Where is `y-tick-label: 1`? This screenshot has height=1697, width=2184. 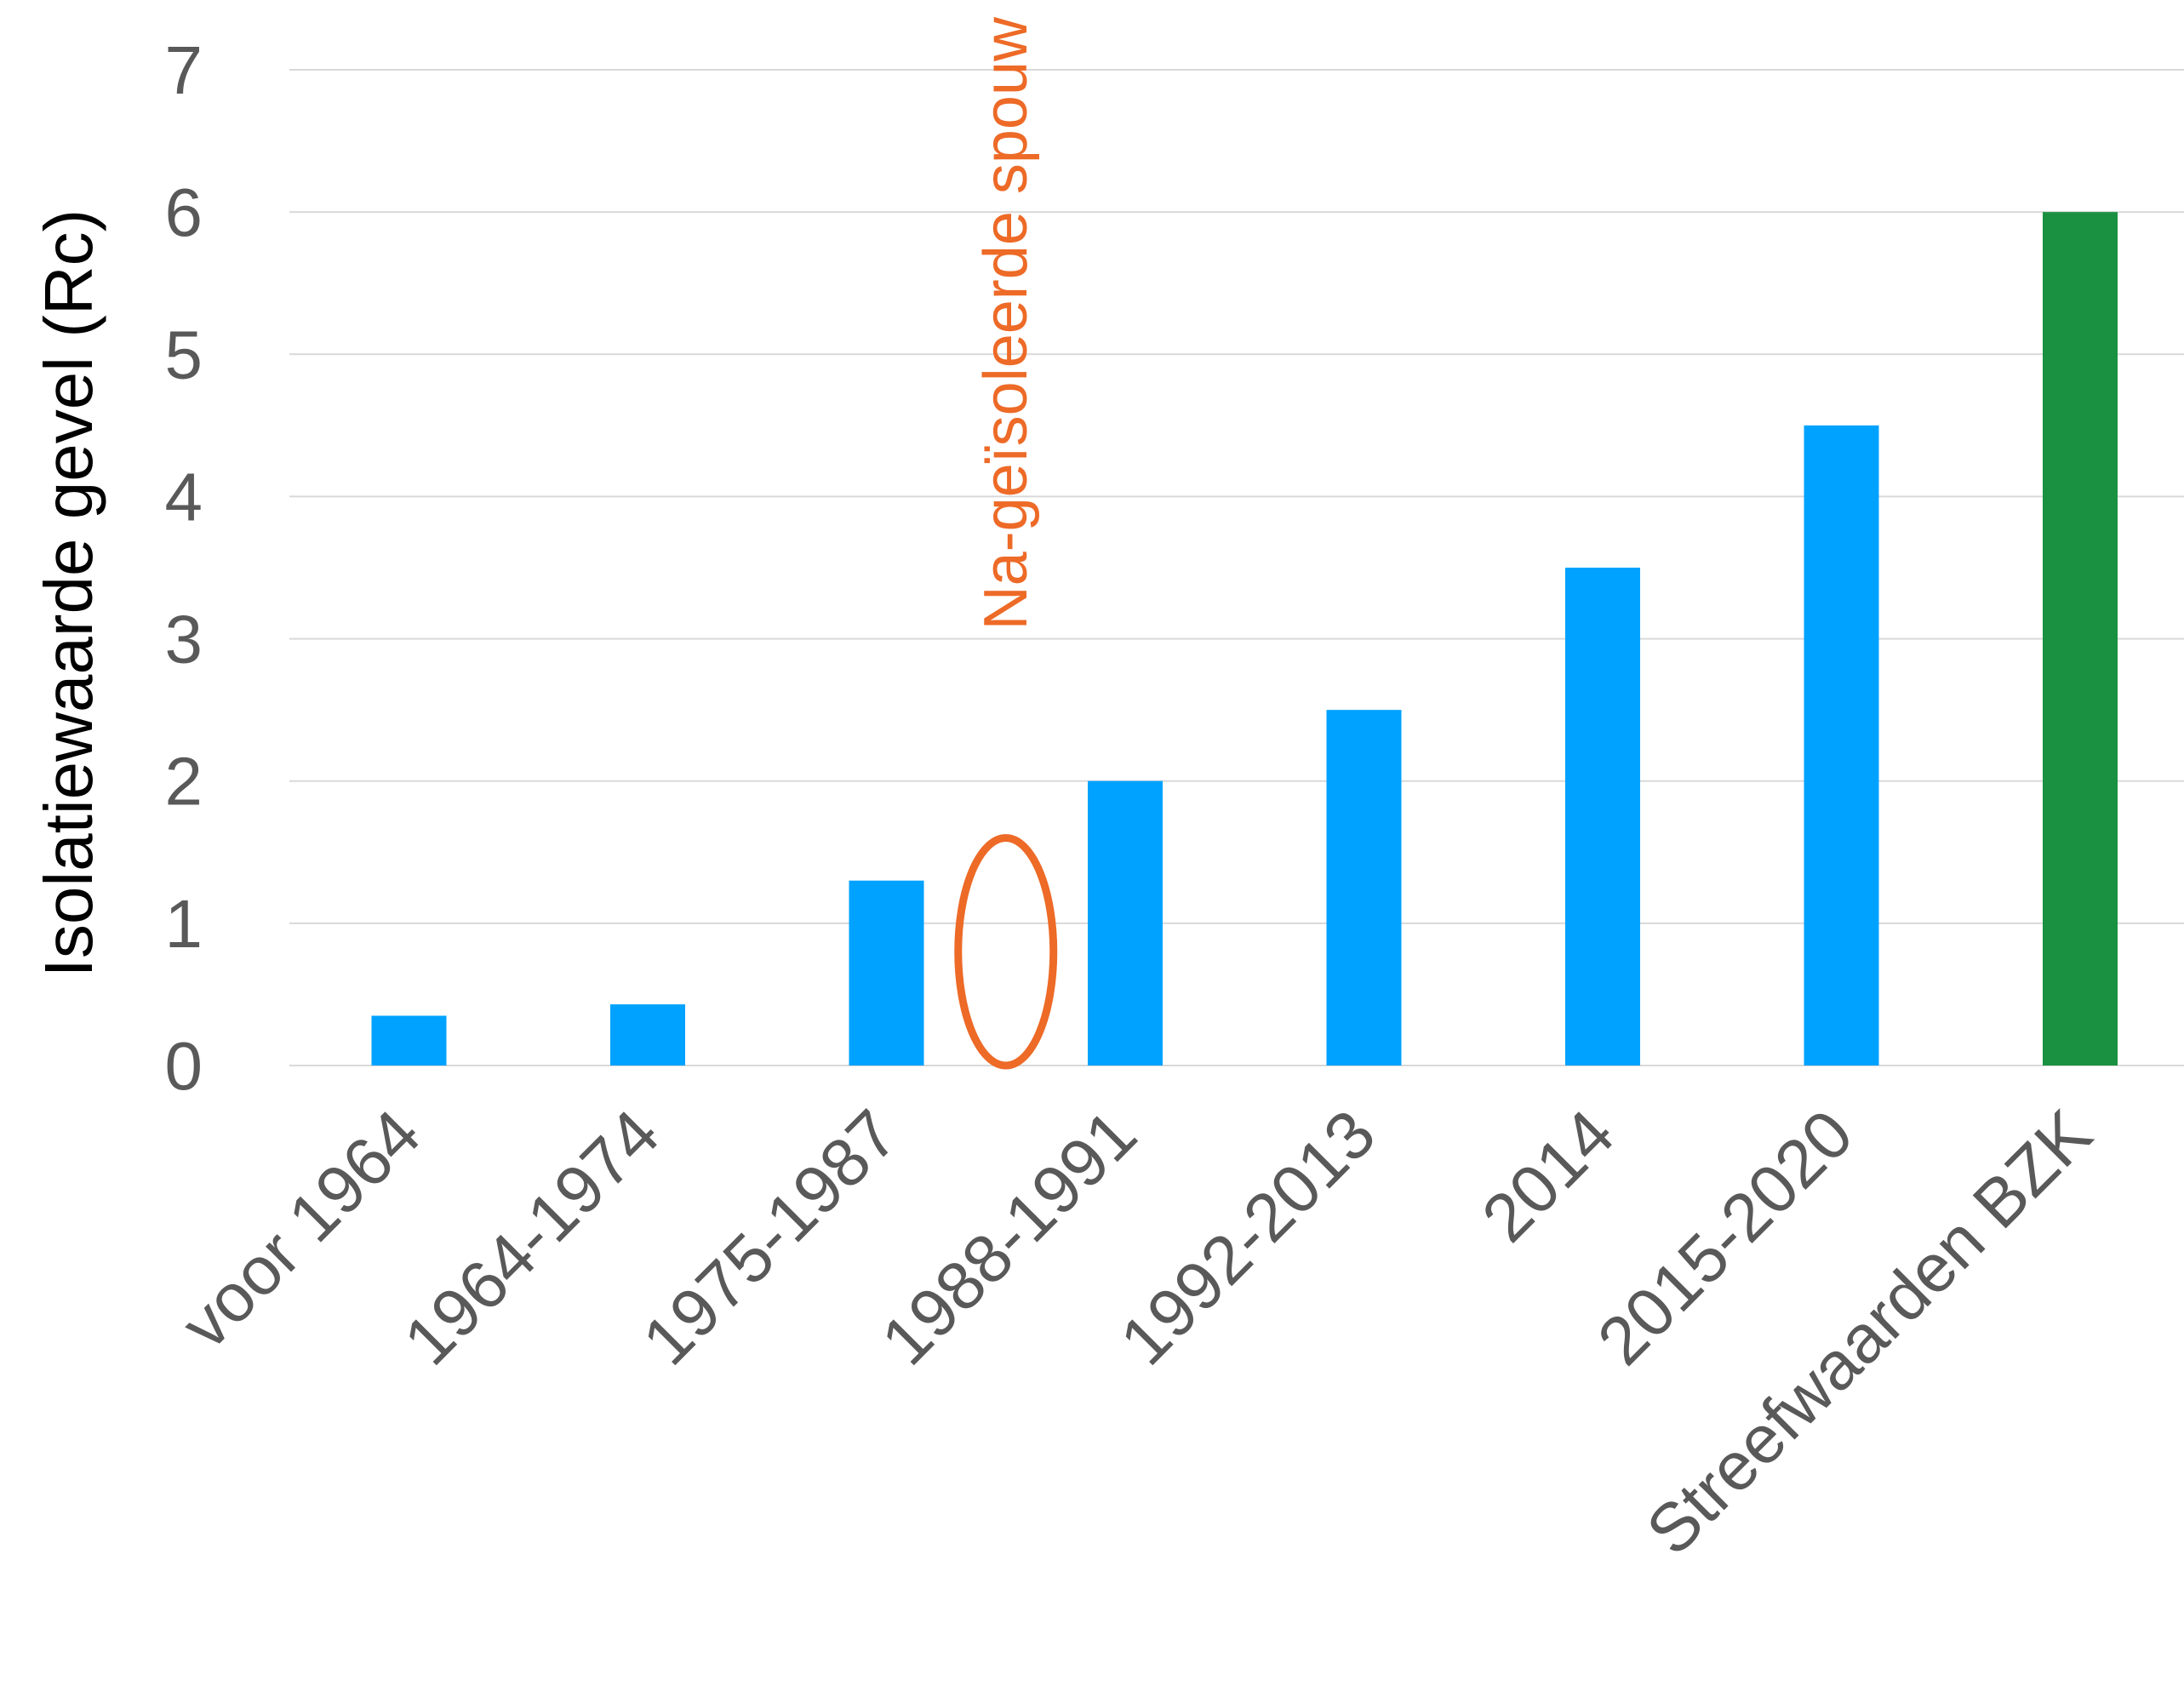 y-tick-label: 1 is located at coordinates (184, 924).